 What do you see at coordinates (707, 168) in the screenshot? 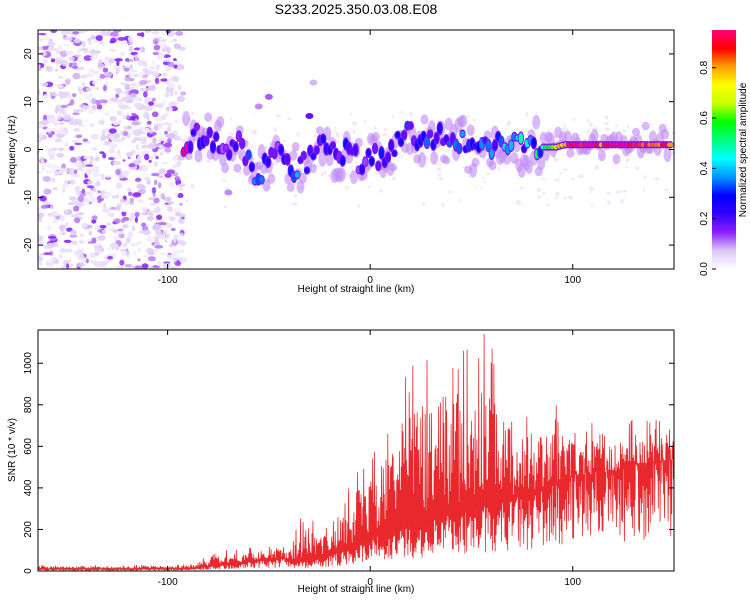
I see `colorbar-ticks: 0.0 0.2 0.4 0.6 0.8` at bounding box center [707, 168].